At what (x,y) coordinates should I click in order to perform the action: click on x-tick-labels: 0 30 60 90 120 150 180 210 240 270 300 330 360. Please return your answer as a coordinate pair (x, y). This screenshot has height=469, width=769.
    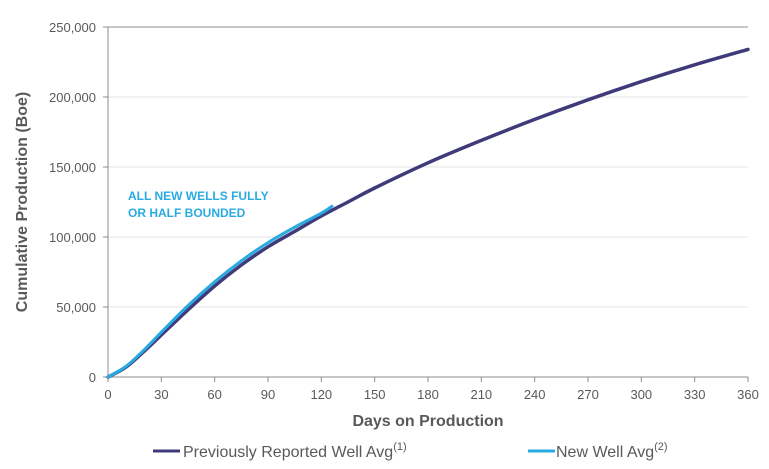
    Looking at the image, I should click on (431, 389).